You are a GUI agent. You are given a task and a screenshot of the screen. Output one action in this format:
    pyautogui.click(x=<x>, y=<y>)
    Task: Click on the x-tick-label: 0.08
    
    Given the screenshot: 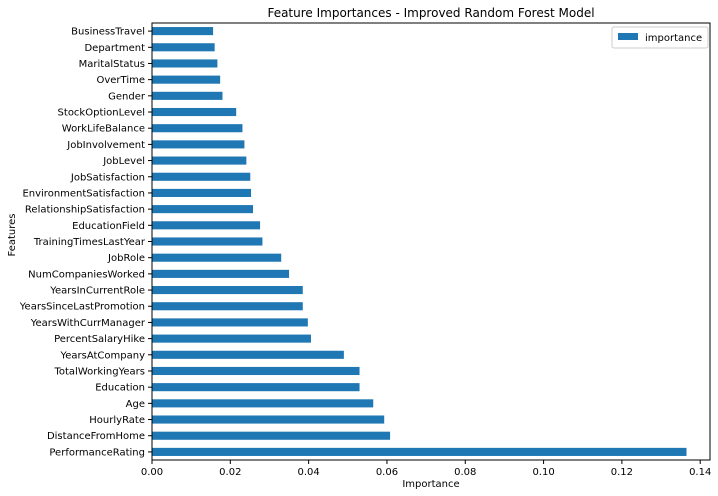 What is the action you would take?
    pyautogui.click(x=465, y=472)
    